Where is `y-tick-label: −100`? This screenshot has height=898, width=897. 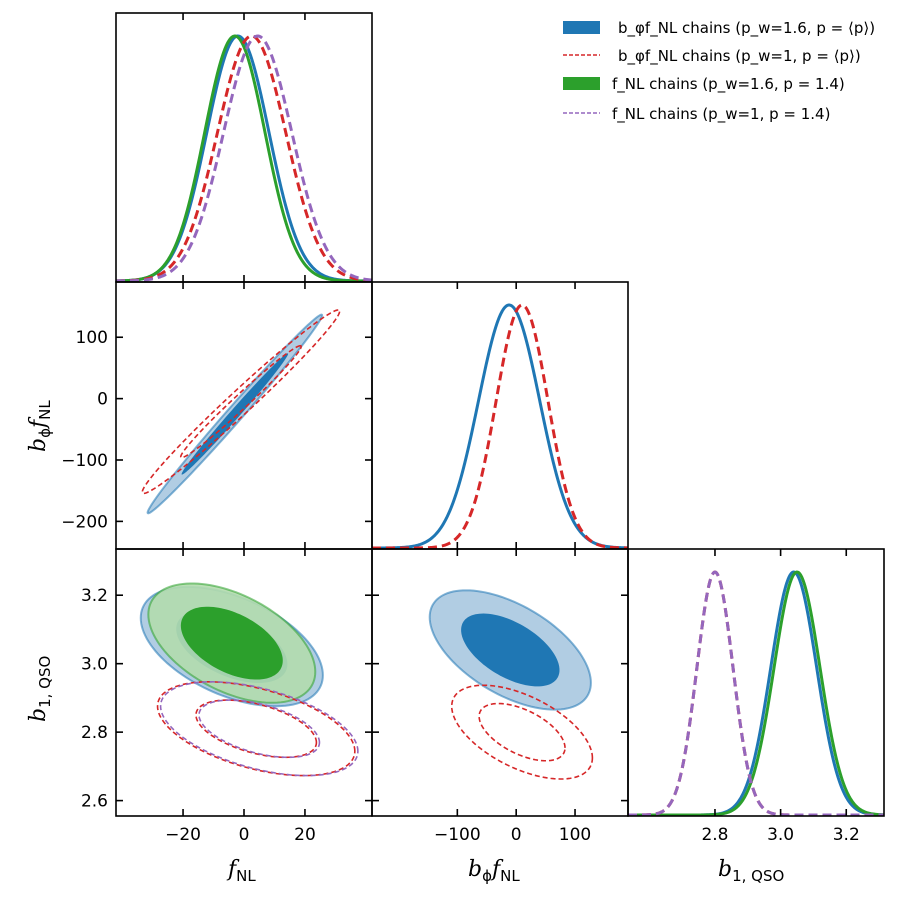 y-tick-label: −100 is located at coordinates (84, 461).